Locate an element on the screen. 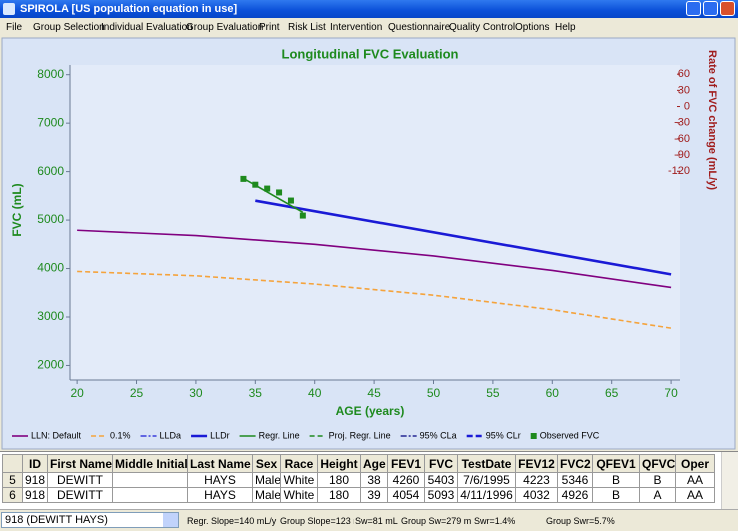 The width and height of the screenshot is (738, 531). column-header: Height is located at coordinates (339, 463).